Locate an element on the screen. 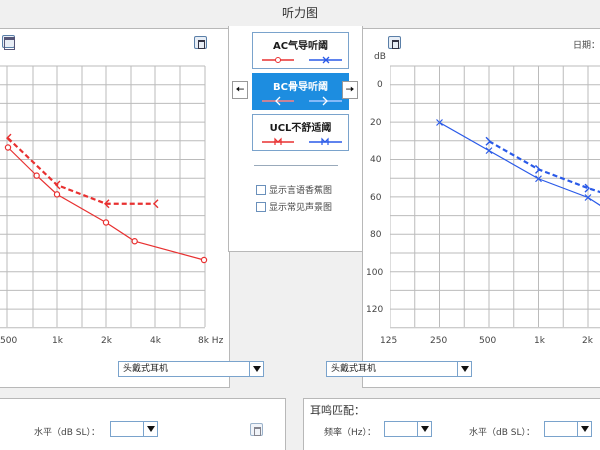 The image size is (600, 450). left-x-tick: 2k is located at coordinates (106, 341).